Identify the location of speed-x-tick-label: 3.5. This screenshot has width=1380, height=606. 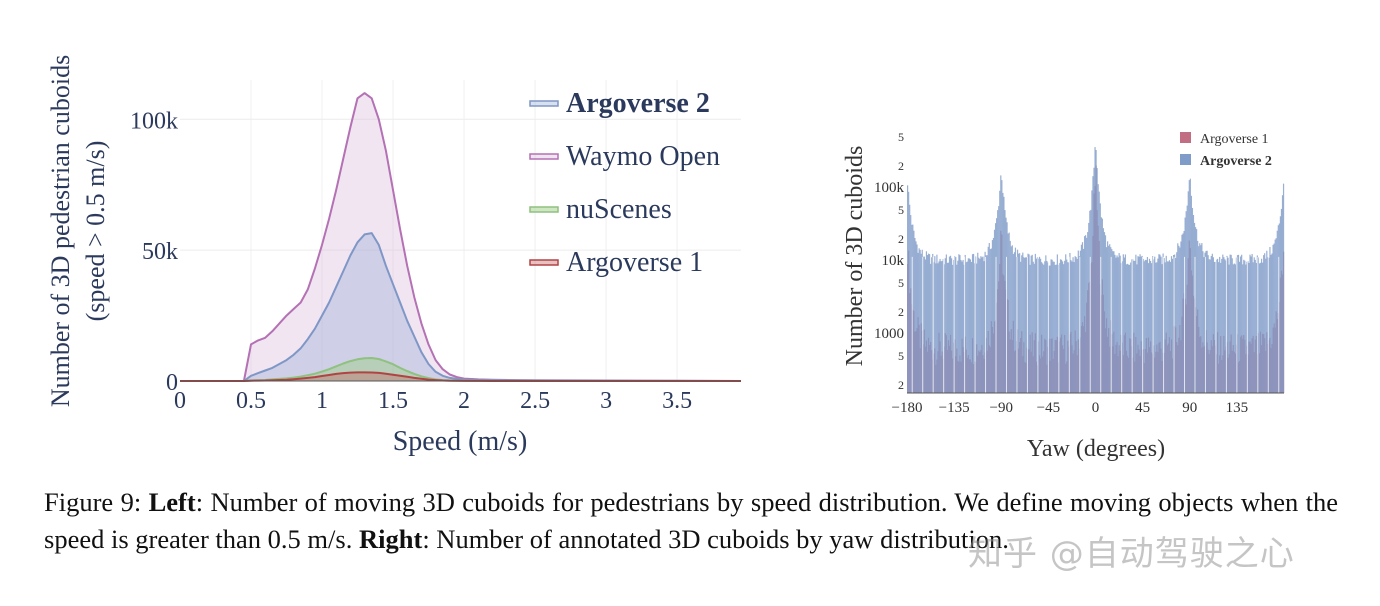
(677, 401).